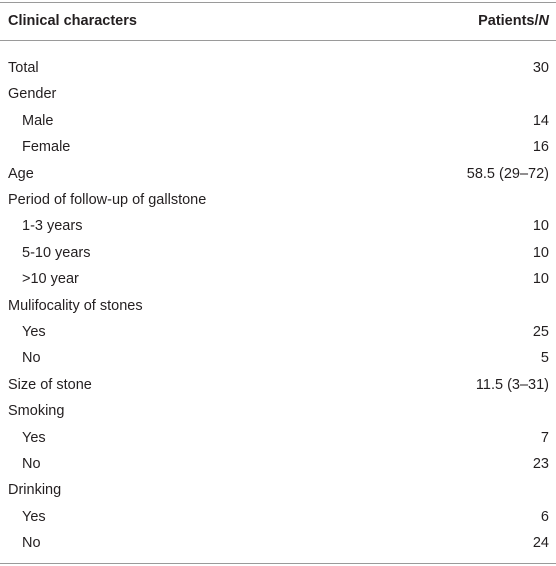  I want to click on header-value: Patients/N, so click(513, 21).